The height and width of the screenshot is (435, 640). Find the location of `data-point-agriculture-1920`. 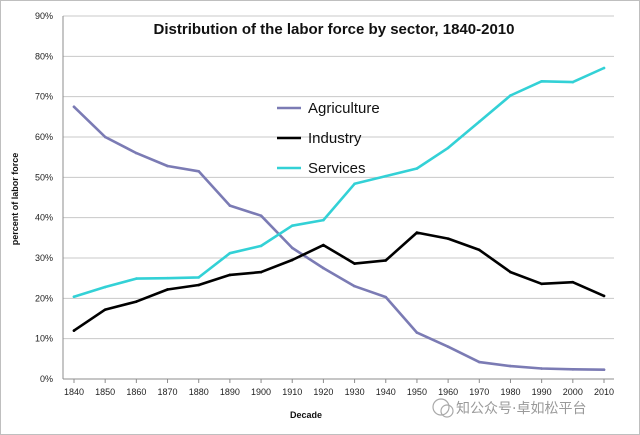

data-point-agriculture-1920 is located at coordinates (323, 268).